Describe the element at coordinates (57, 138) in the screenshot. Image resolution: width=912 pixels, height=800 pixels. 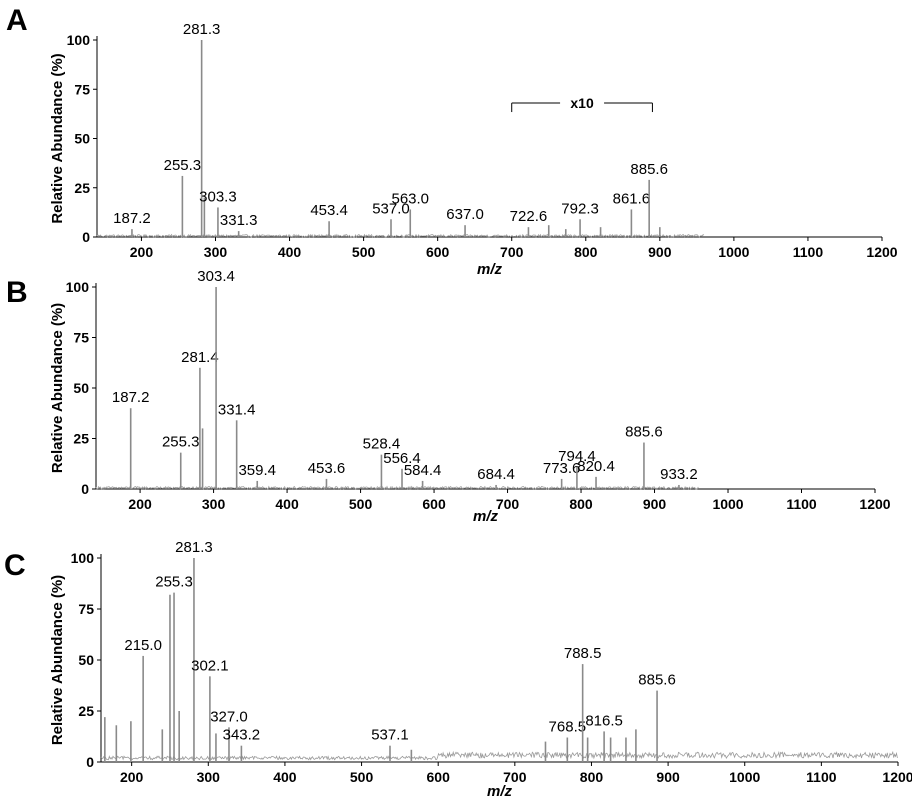
I see `y-axis-label-A: Relative Abundance (%)` at that location.